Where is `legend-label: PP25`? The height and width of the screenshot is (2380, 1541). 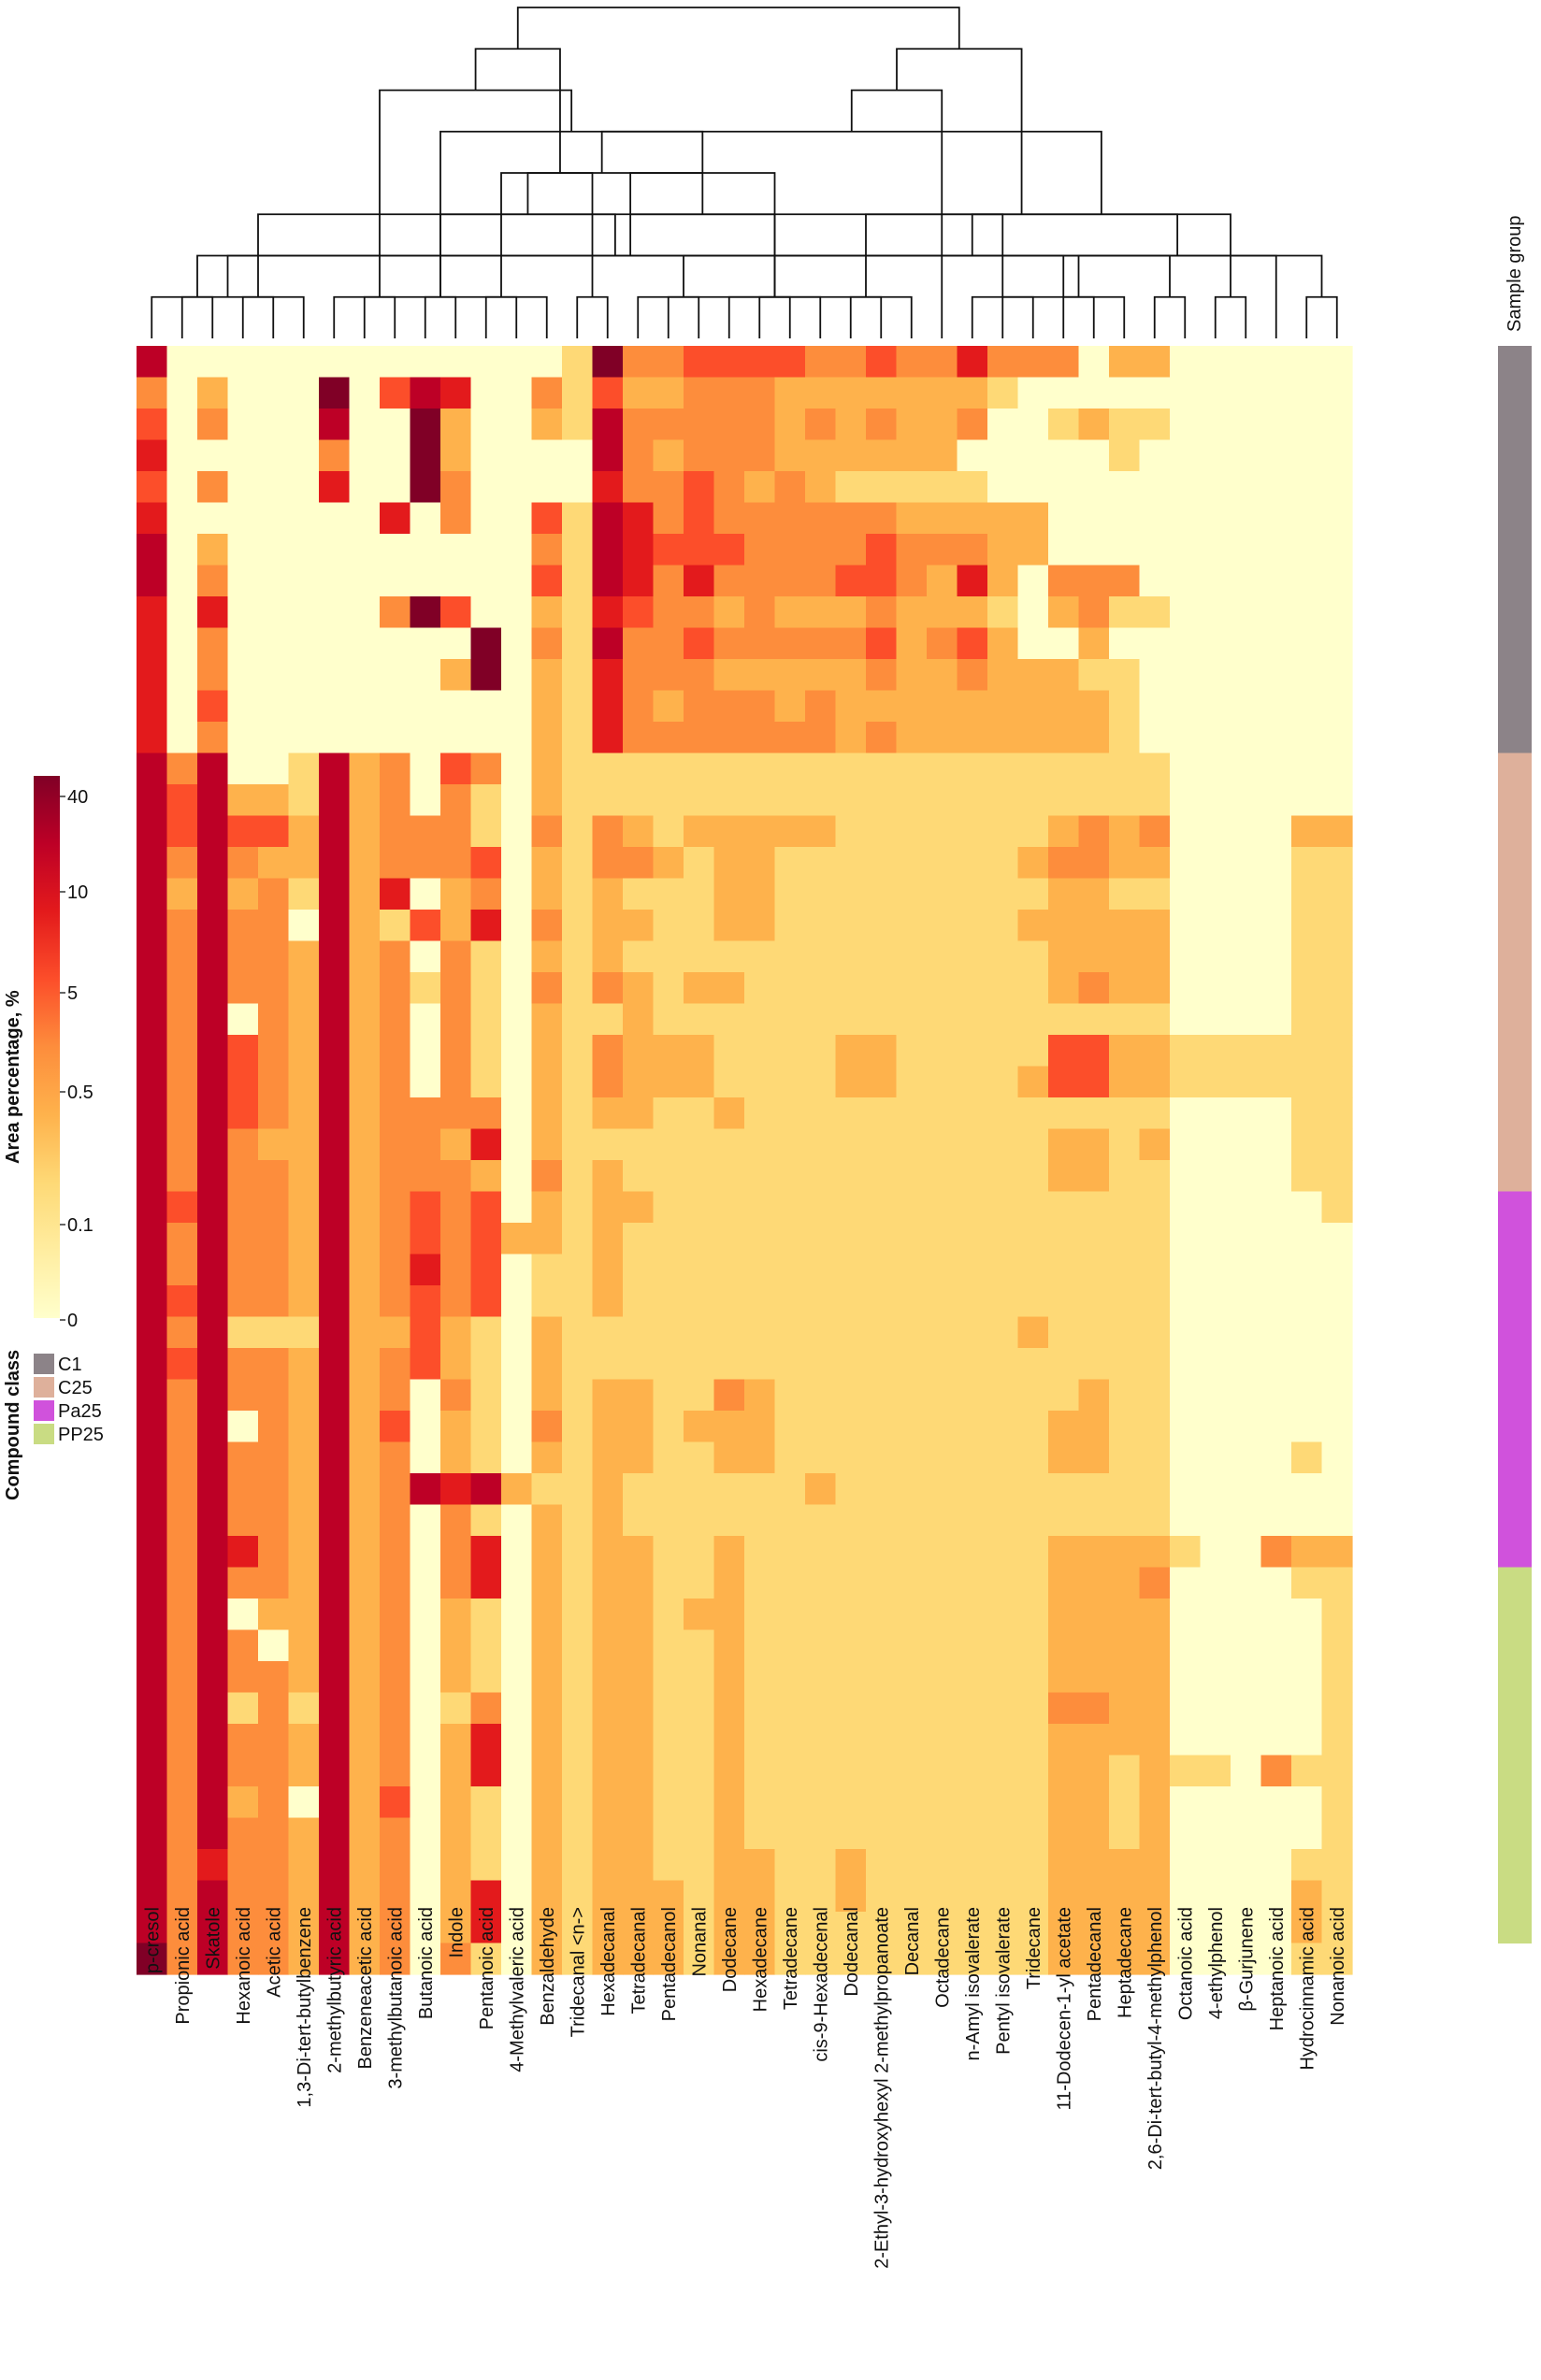
legend-label: PP25 is located at coordinates (81, 1435).